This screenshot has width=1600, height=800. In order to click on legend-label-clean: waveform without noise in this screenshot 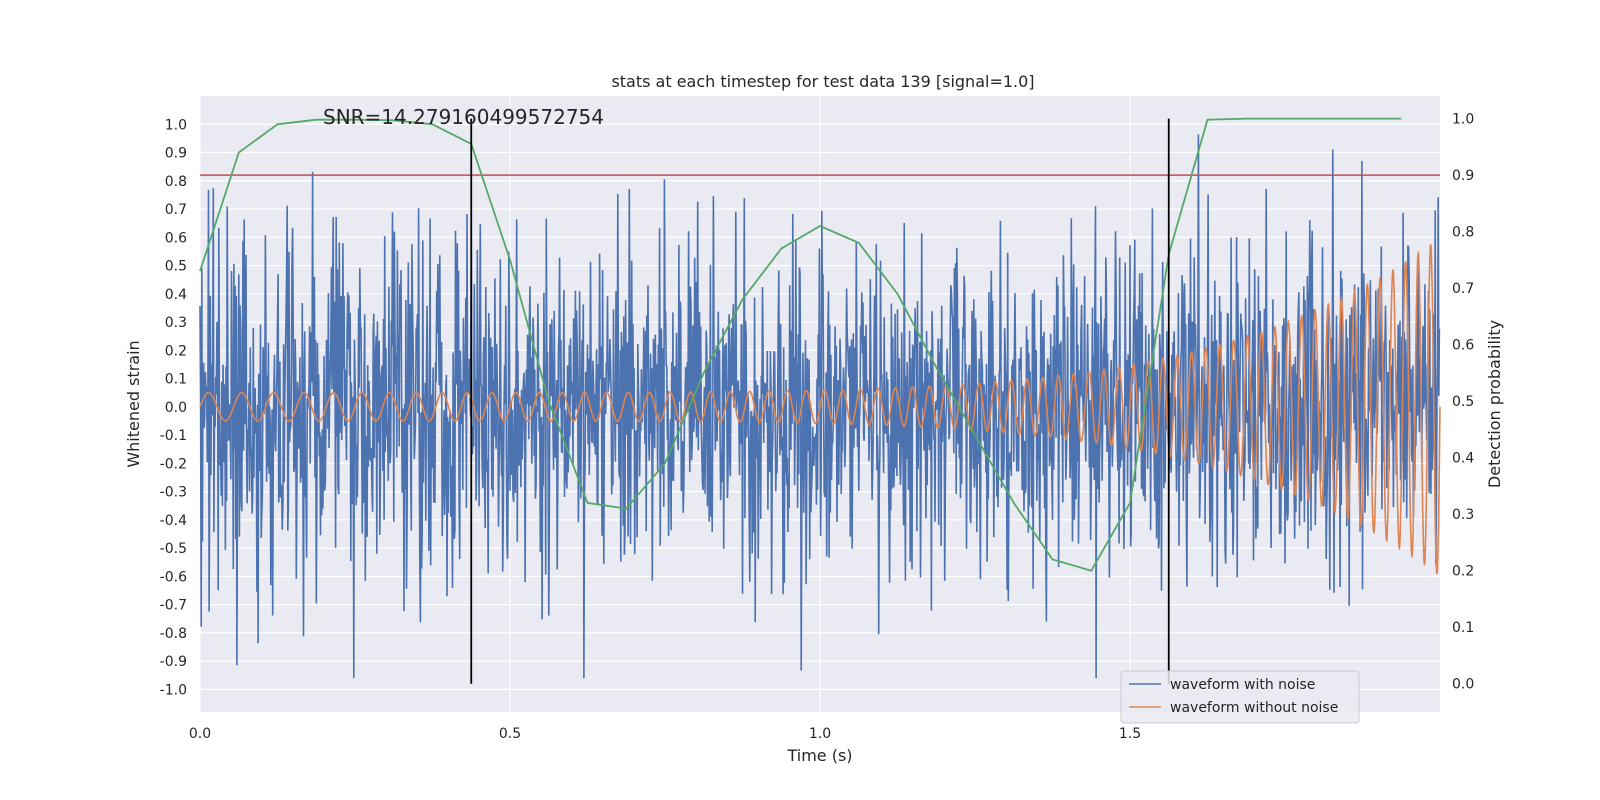, I will do `click(1254, 708)`.